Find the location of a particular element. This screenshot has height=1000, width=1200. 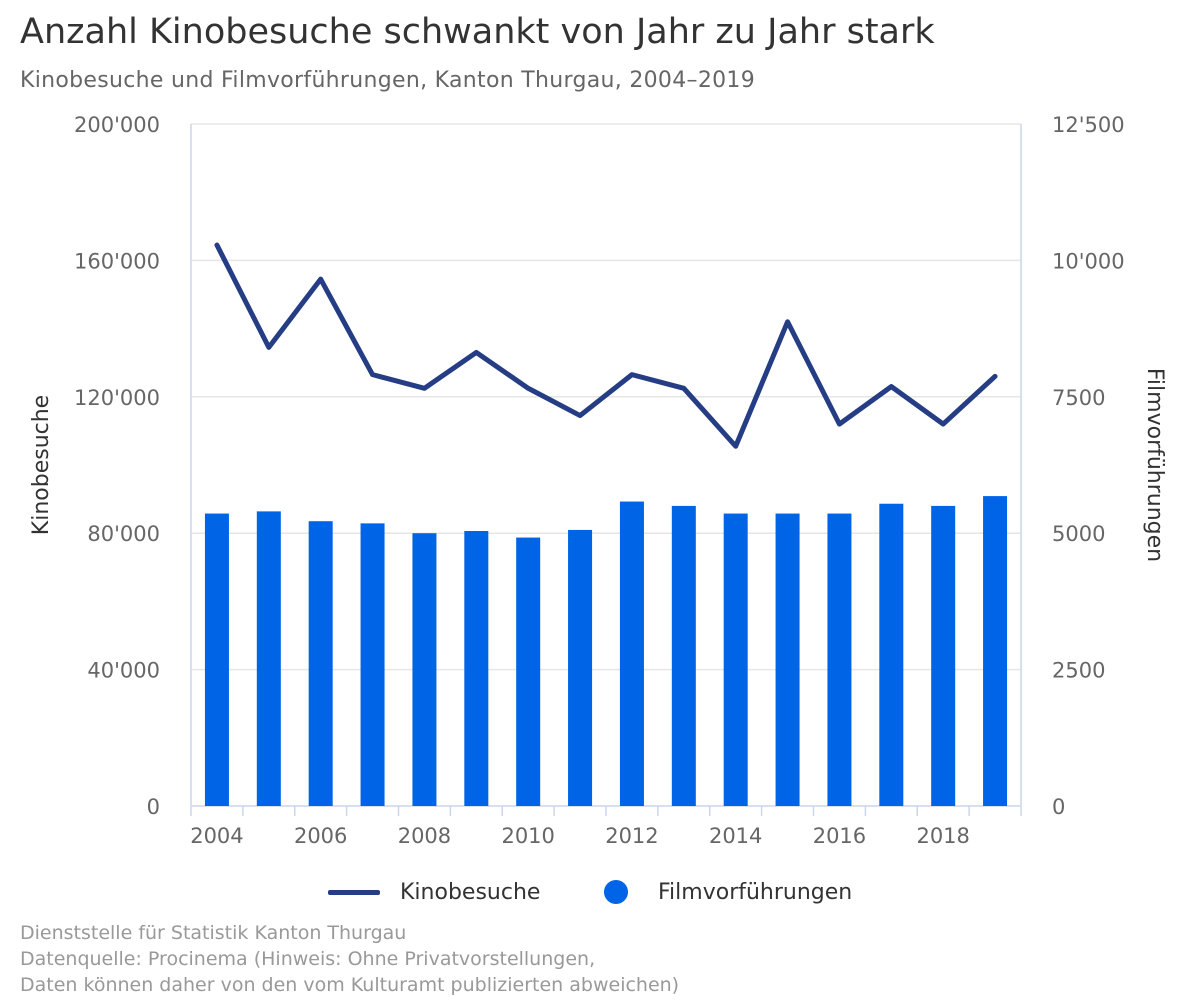

legend-dot-swatch is located at coordinates (616, 892).